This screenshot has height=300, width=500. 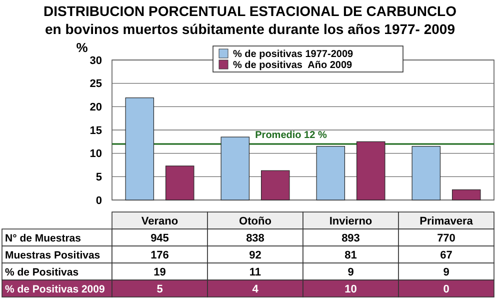 What do you see at coordinates (160, 272) in the screenshot?
I see `text: 19` at bounding box center [160, 272].